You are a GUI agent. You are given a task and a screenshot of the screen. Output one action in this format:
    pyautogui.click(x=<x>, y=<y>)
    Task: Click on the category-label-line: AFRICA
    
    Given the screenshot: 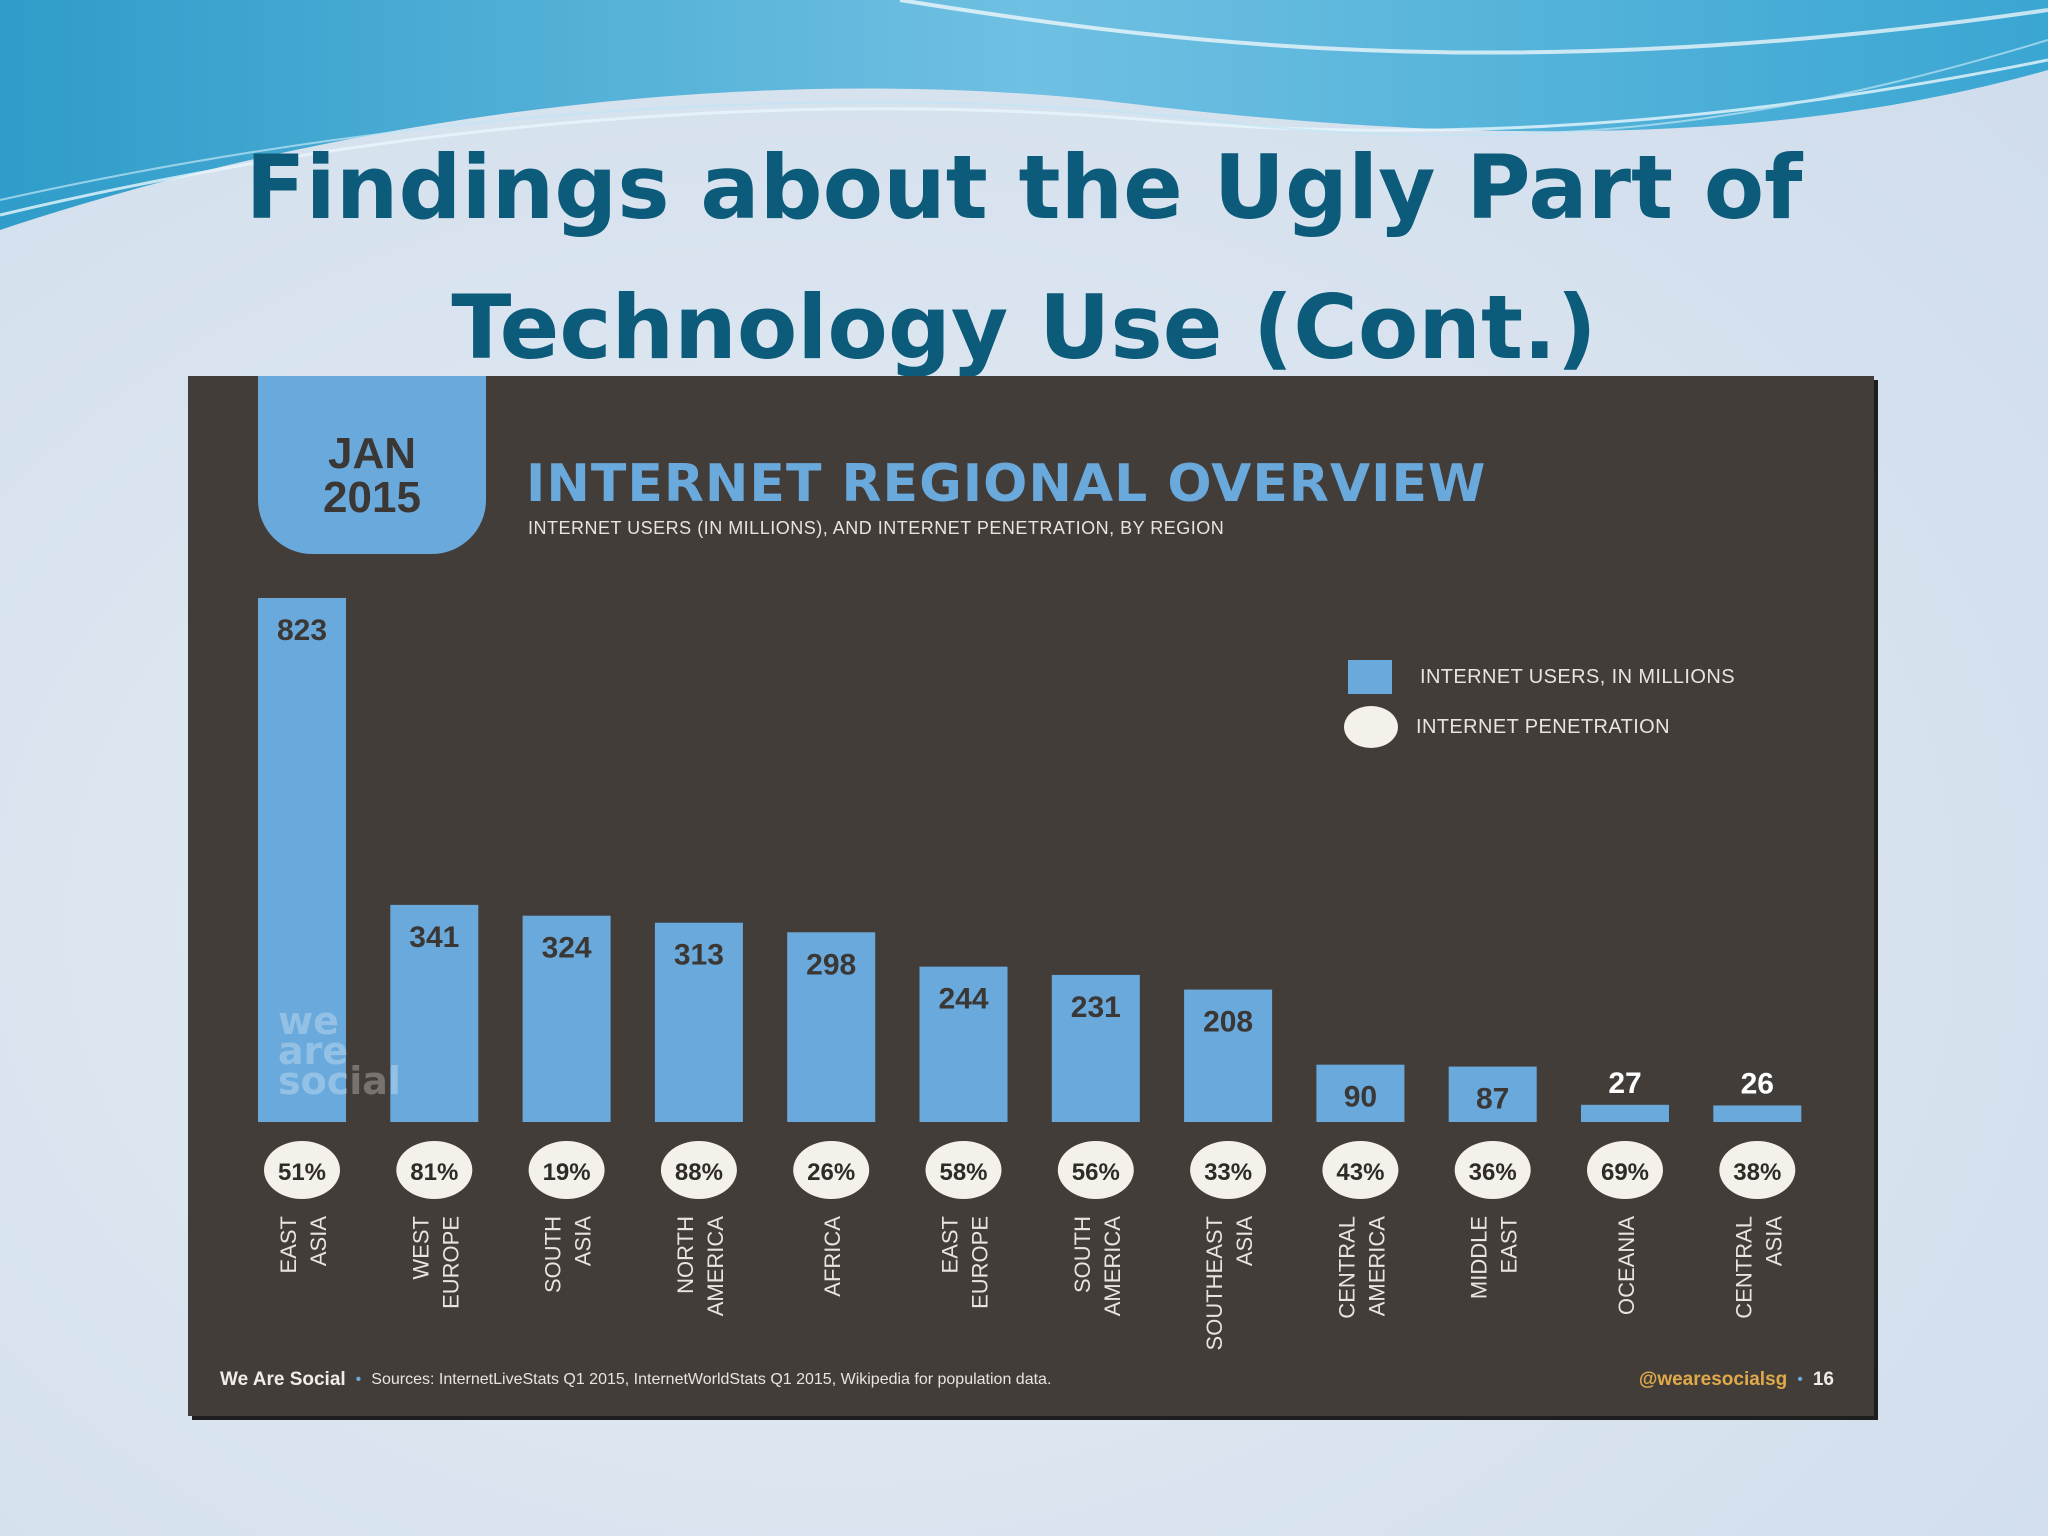 What is the action you would take?
    pyautogui.click(x=832, y=1256)
    